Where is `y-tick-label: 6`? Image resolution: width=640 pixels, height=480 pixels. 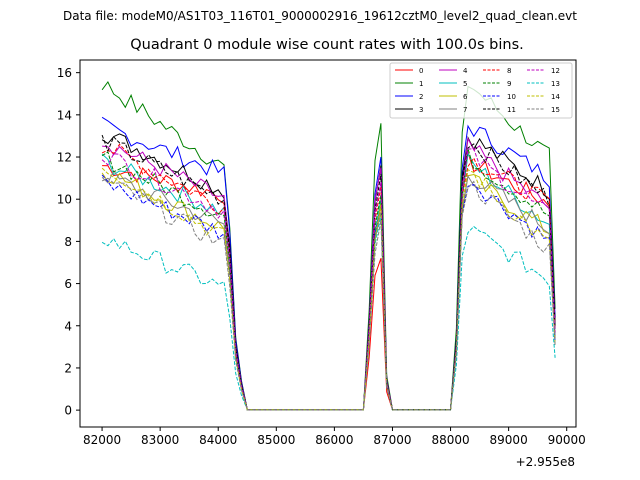
y-tick-label: 6 is located at coordinates (68, 284).